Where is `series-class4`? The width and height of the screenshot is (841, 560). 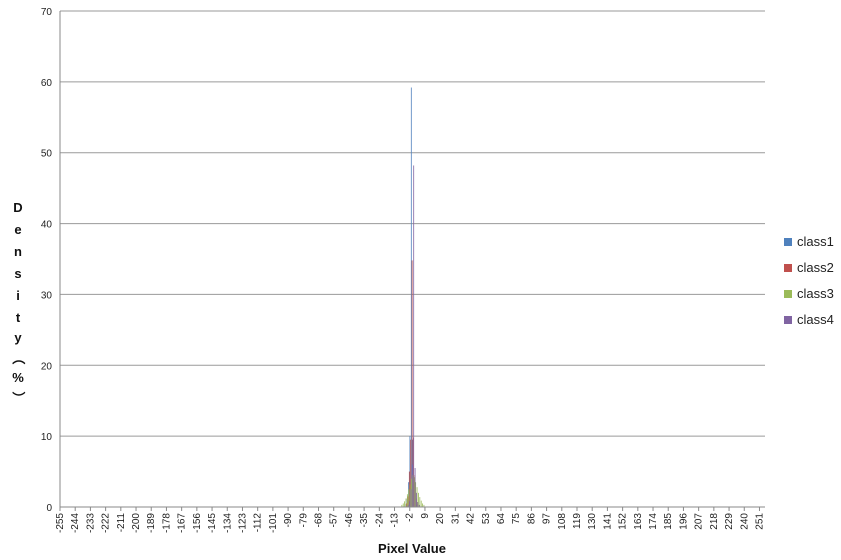
series-class4 is located at coordinates (413, 336).